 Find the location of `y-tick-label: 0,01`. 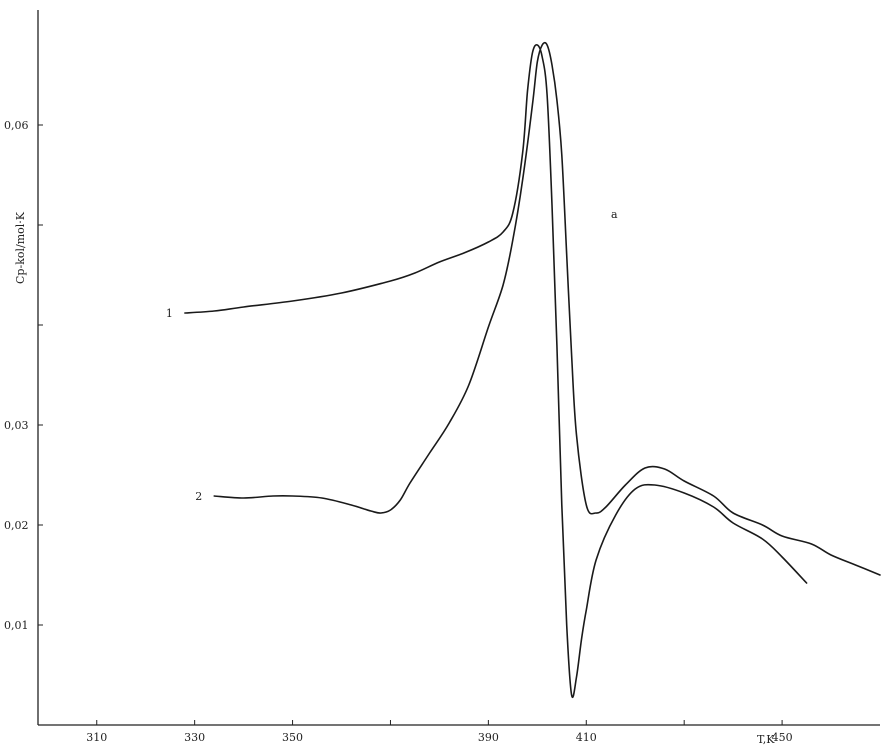

y-tick-label: 0,01 is located at coordinates (16, 625).